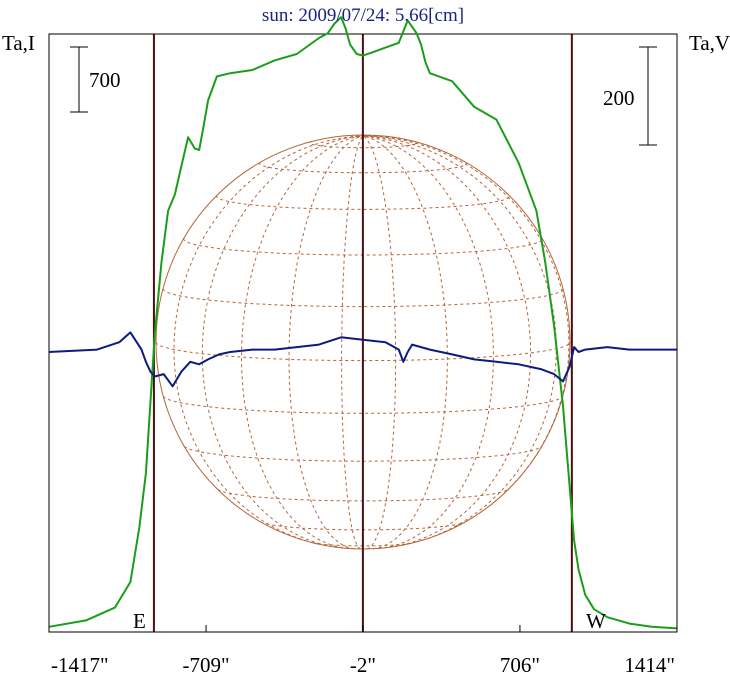 The height and width of the screenshot is (686, 730). I want to click on left-scale-bar-label: 700, so click(105, 80).